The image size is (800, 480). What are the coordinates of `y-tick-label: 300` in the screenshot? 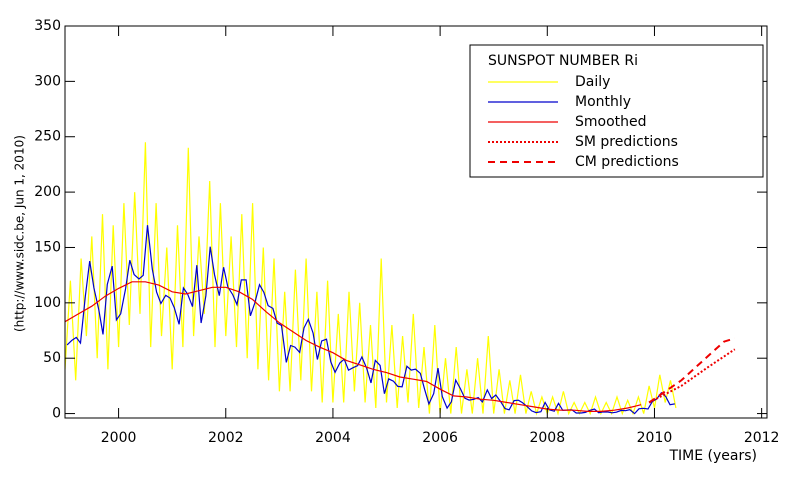 It's located at (47, 81).